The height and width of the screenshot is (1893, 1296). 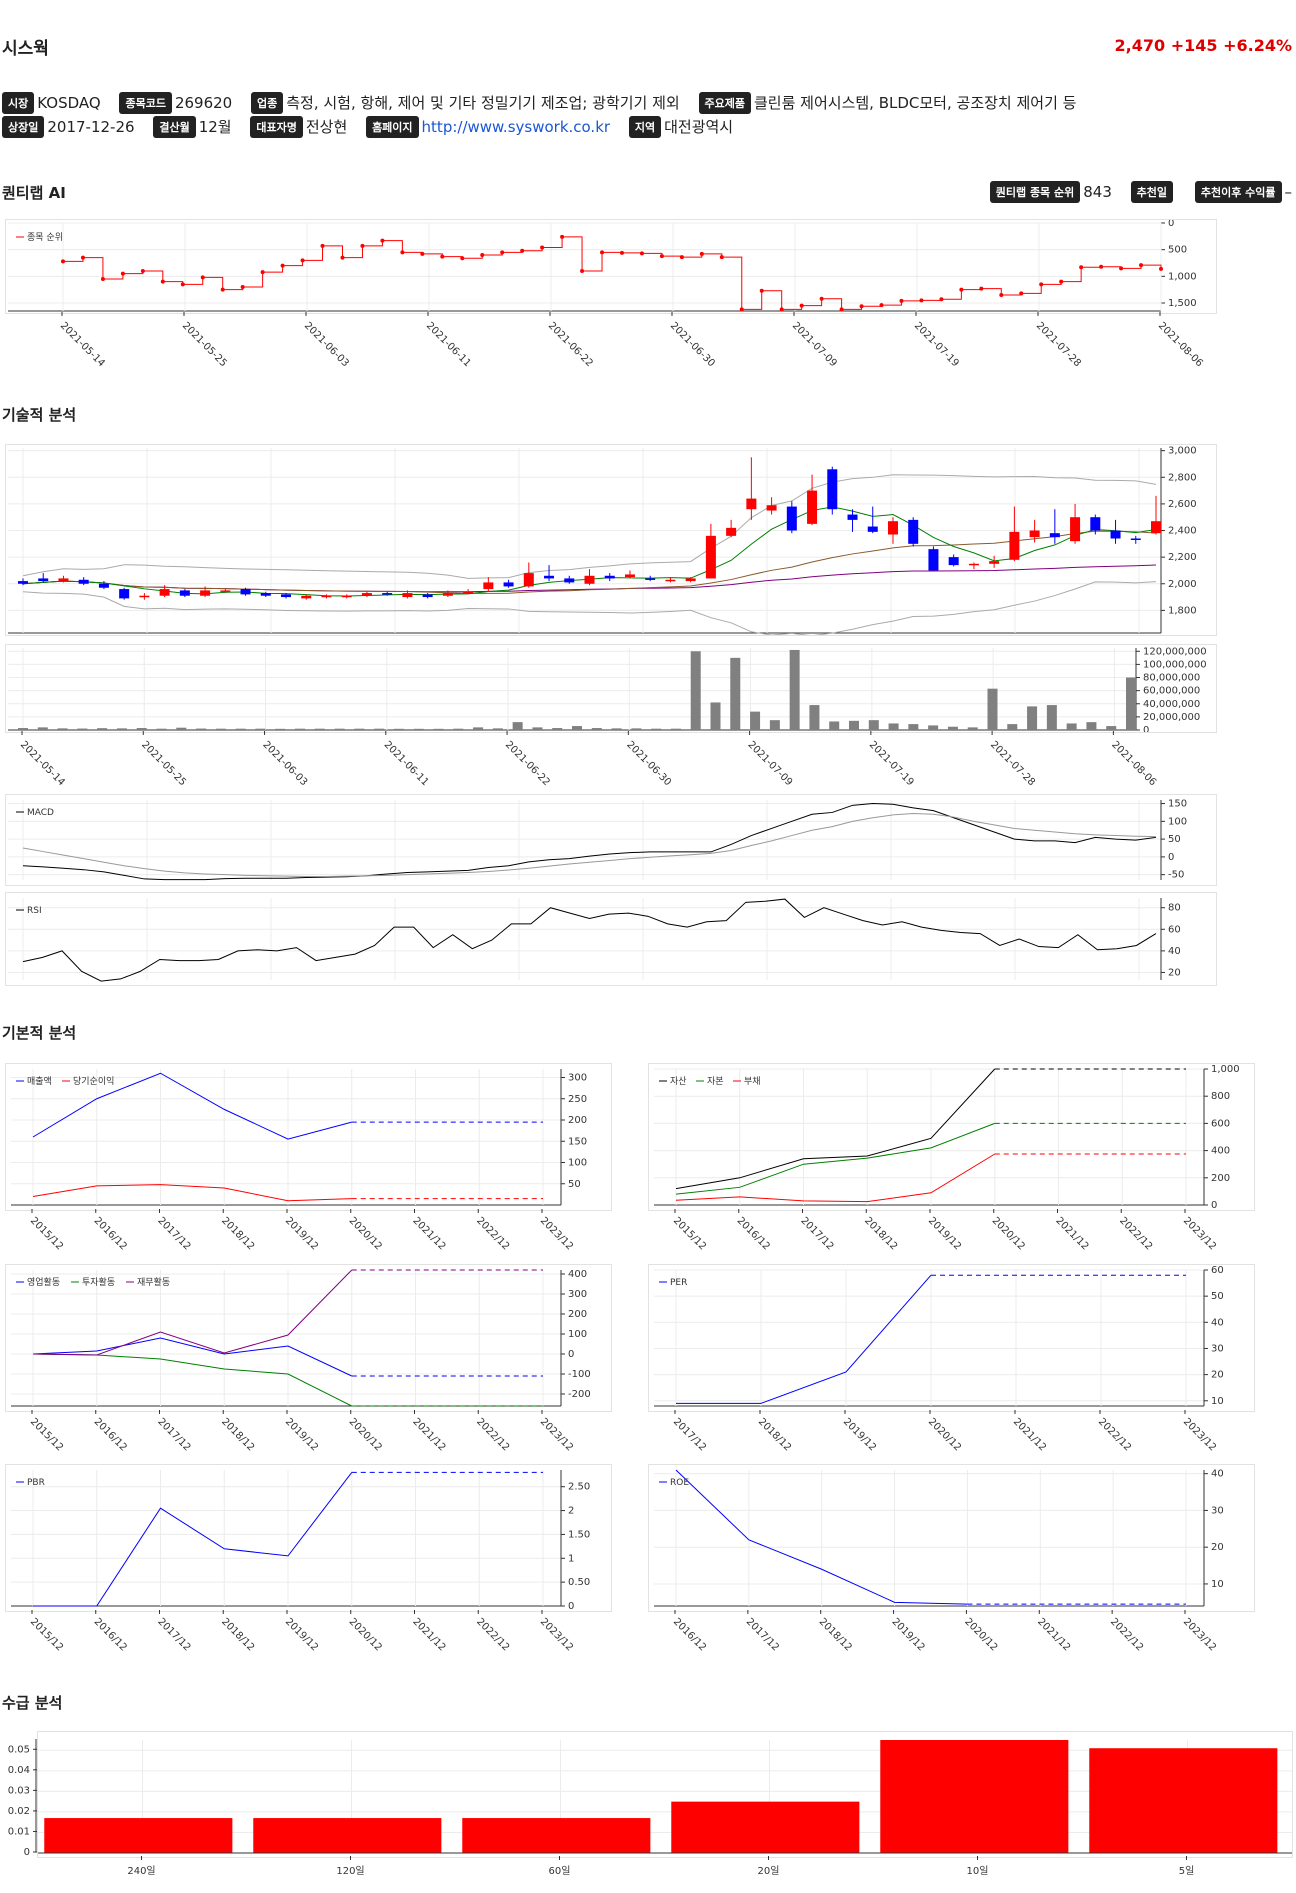 I want to click on rec-date-tag: 추천일, so click(x=1152, y=192).